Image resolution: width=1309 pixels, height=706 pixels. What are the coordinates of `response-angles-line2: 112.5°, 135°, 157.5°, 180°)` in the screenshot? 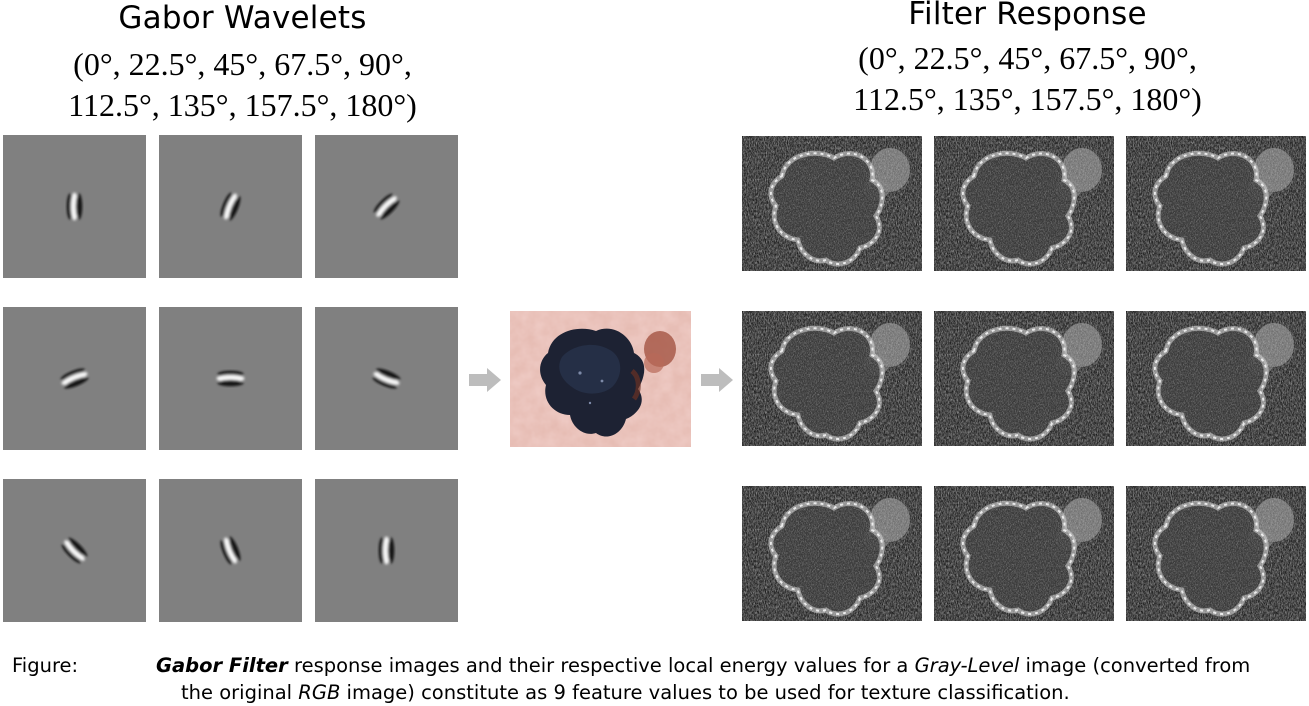 It's located at (1027, 99).